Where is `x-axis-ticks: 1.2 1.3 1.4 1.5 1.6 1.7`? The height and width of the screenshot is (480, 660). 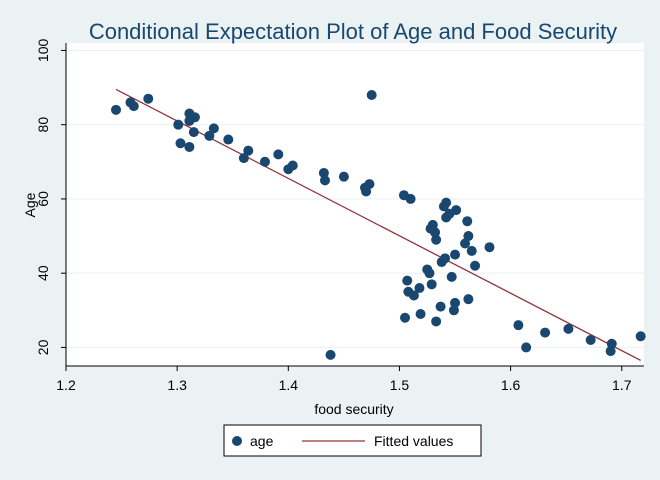 x-axis-ticks: 1.2 1.3 1.4 1.5 1.6 1.7 is located at coordinates (344, 379).